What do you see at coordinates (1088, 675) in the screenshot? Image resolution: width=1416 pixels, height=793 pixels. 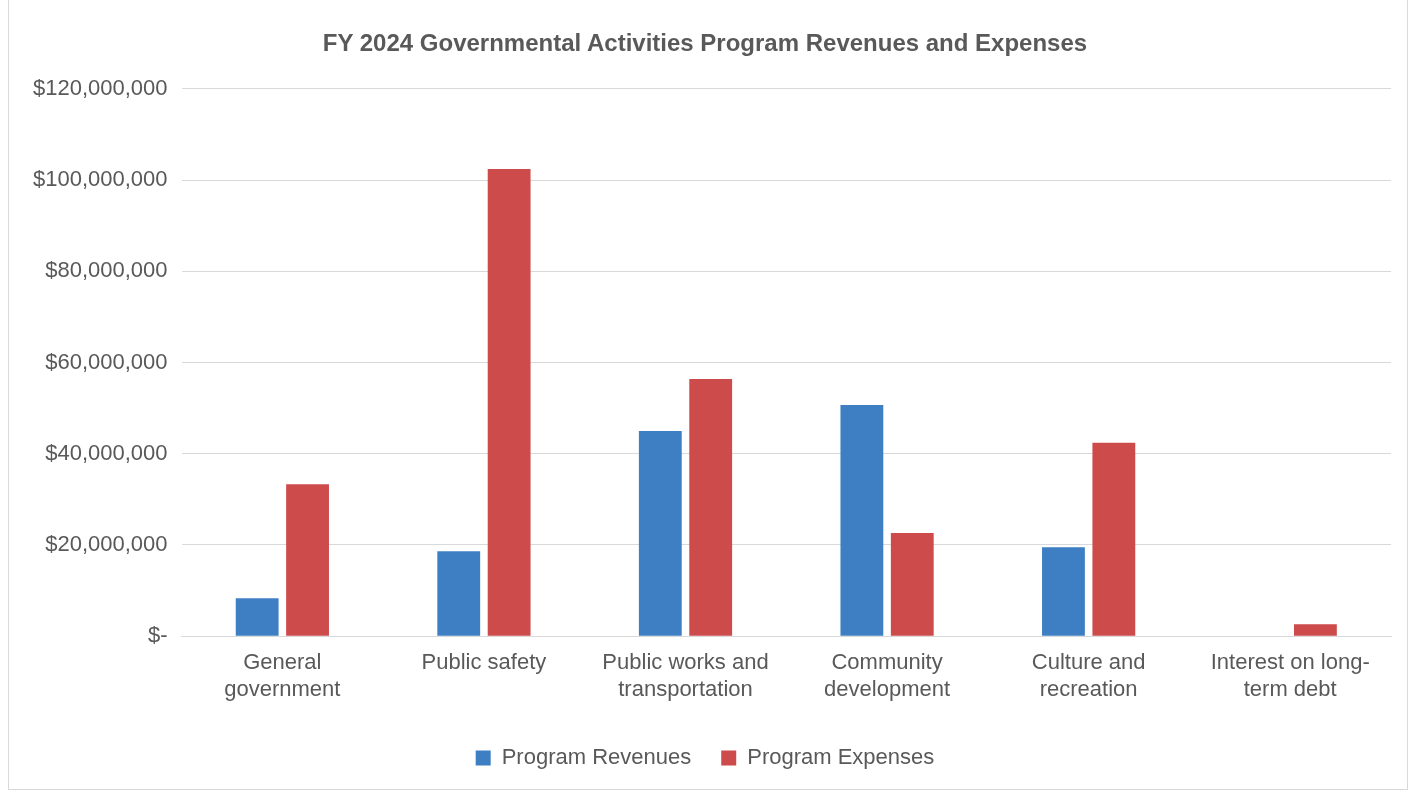 I see `x-tick-label: Culture and recreation` at bounding box center [1088, 675].